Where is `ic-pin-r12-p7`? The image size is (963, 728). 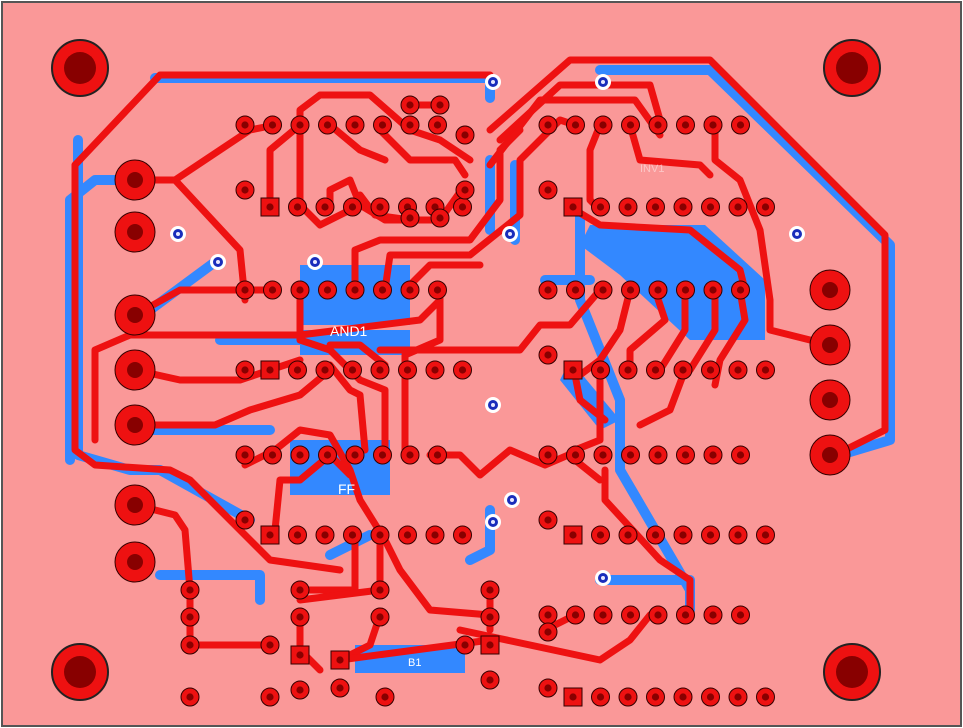
ic-pin-r12-p7 is located at coordinates (740, 615).